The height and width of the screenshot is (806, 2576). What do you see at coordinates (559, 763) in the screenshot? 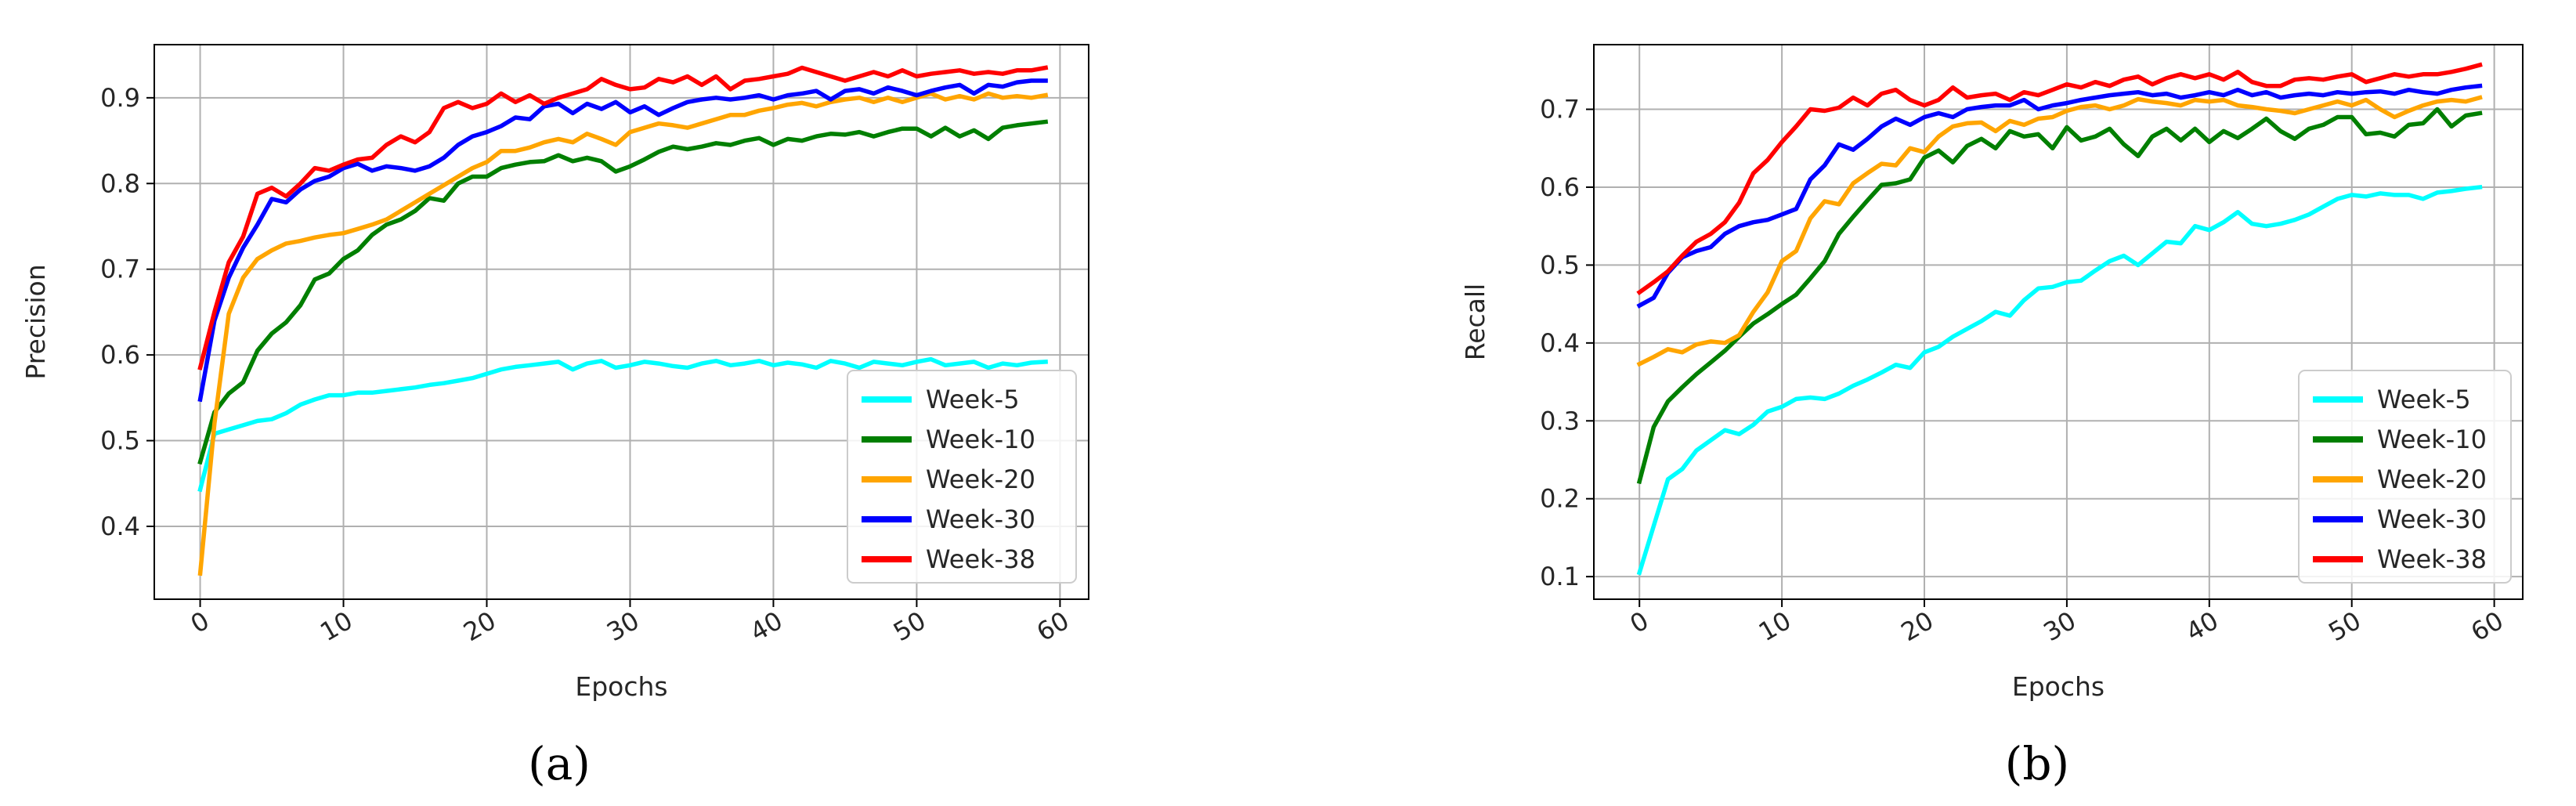
I see `figure-caption: (a)` at bounding box center [559, 763].